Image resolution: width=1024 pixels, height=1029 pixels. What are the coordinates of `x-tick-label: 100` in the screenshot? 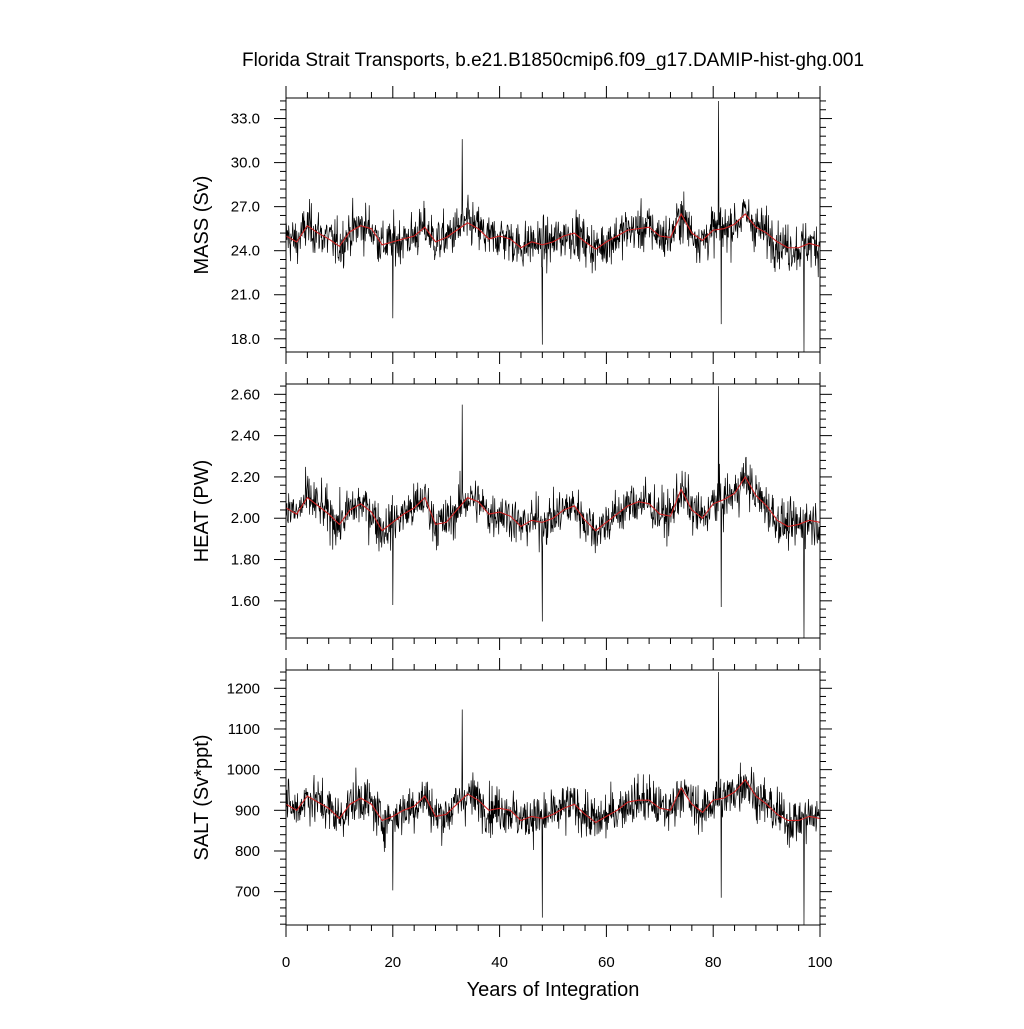 It's located at (819, 962).